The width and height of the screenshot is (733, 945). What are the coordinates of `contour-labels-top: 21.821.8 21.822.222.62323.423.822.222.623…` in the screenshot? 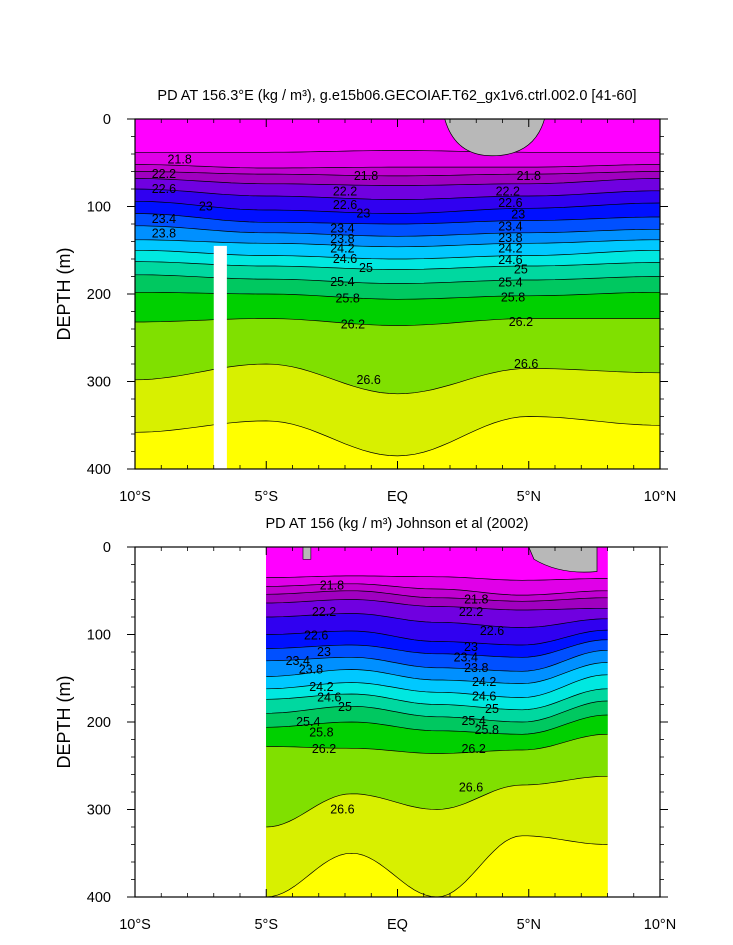 It's located at (346, 269).